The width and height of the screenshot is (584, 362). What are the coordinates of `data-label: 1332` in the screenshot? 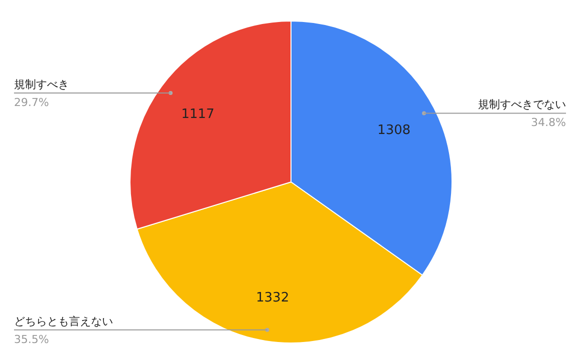 It's located at (273, 298).